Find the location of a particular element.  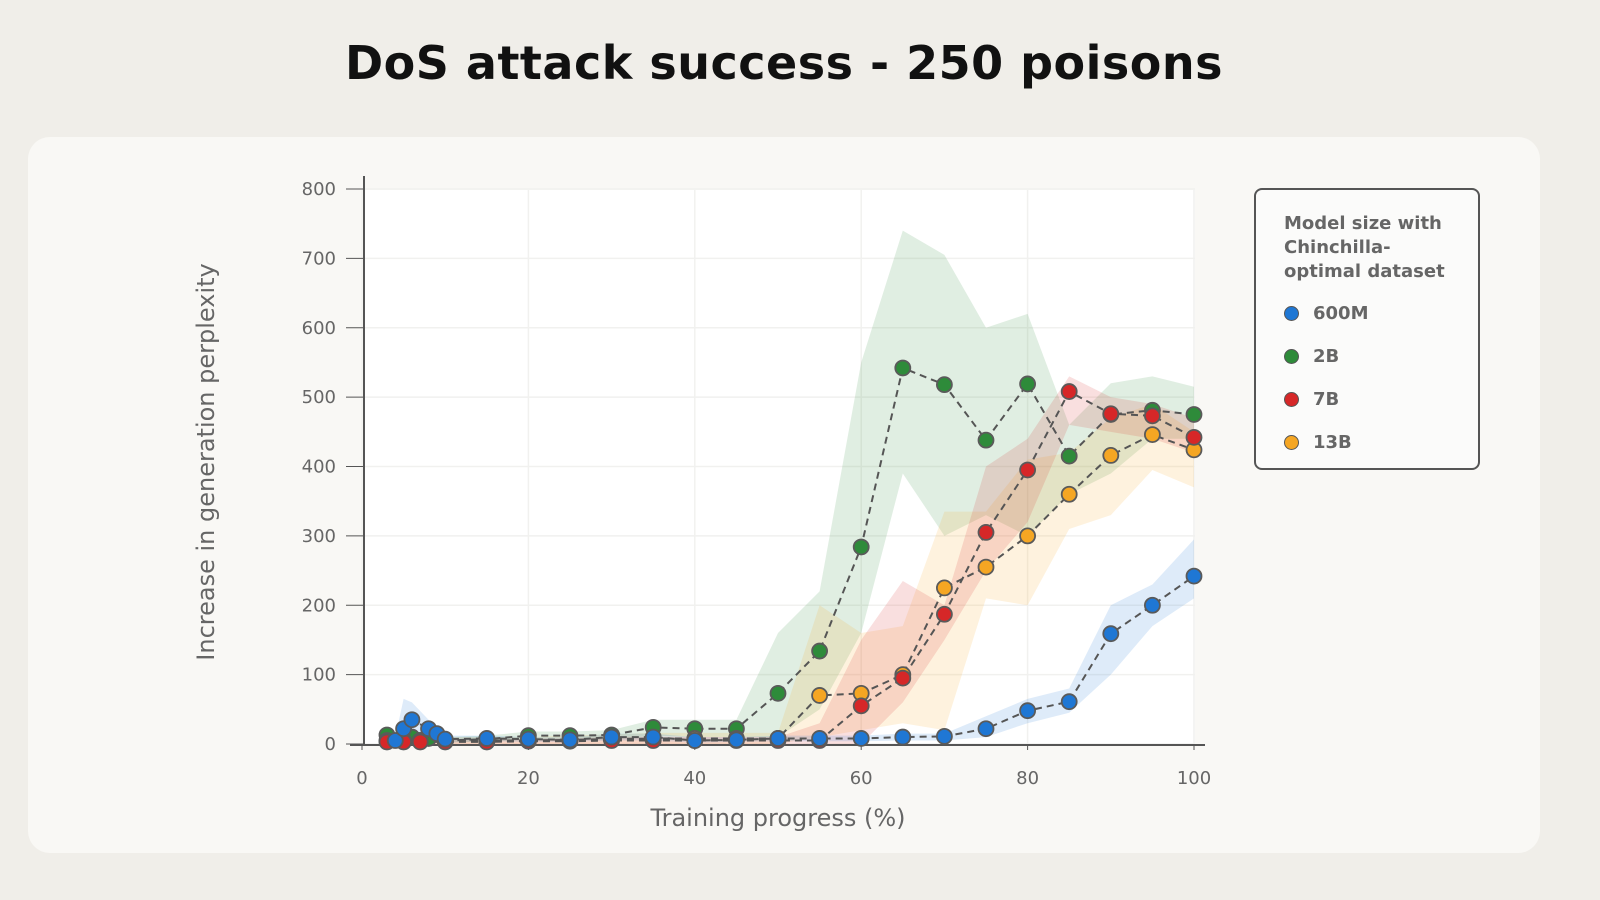

legend-item-7b: 7B is located at coordinates (1371, 399).